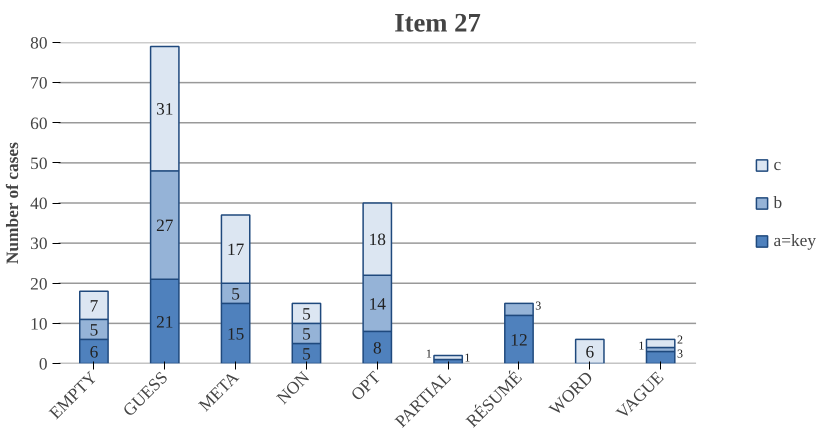 This screenshot has height=442, width=828. Describe the element at coordinates (12, 203) in the screenshot. I see `y-axis-title: Number of cases` at that location.